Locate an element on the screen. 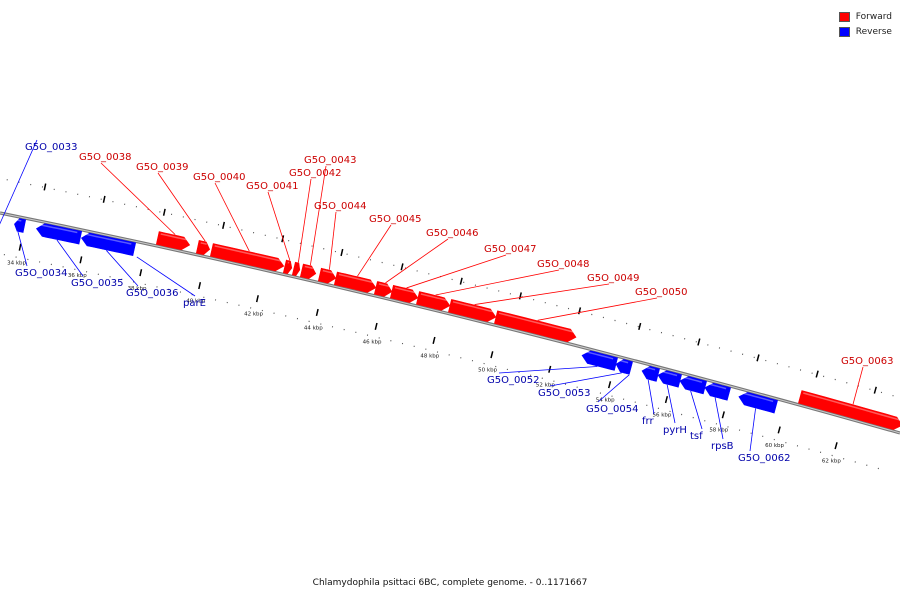 Image resolution: width=900 pixels, height=600 pixels. gene-label-G5O_0041: G5O_0041 is located at coordinates (272, 186).